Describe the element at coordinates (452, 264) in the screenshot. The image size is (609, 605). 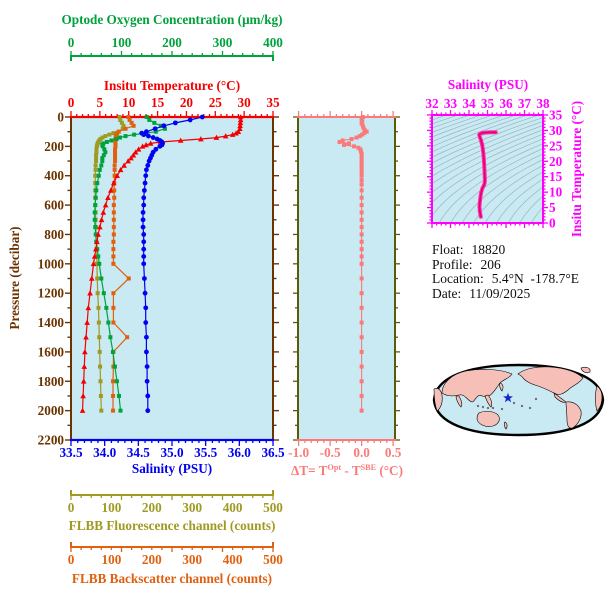
I see `profile-label: Profile:` at that location.